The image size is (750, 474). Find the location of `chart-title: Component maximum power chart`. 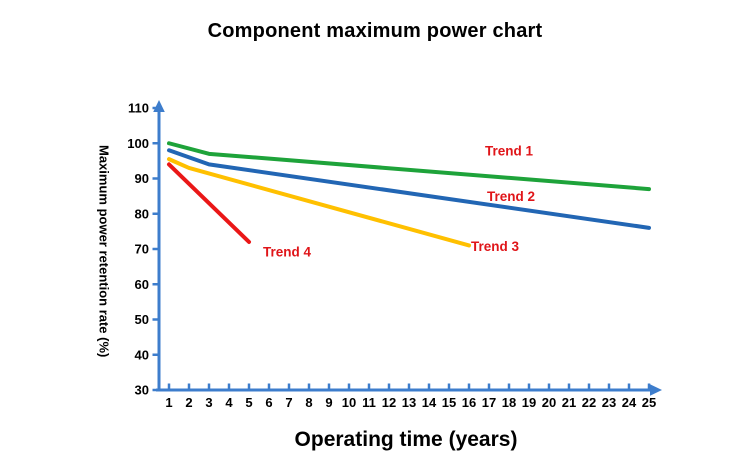

chart-title: Component maximum power chart is located at coordinates (375, 31).